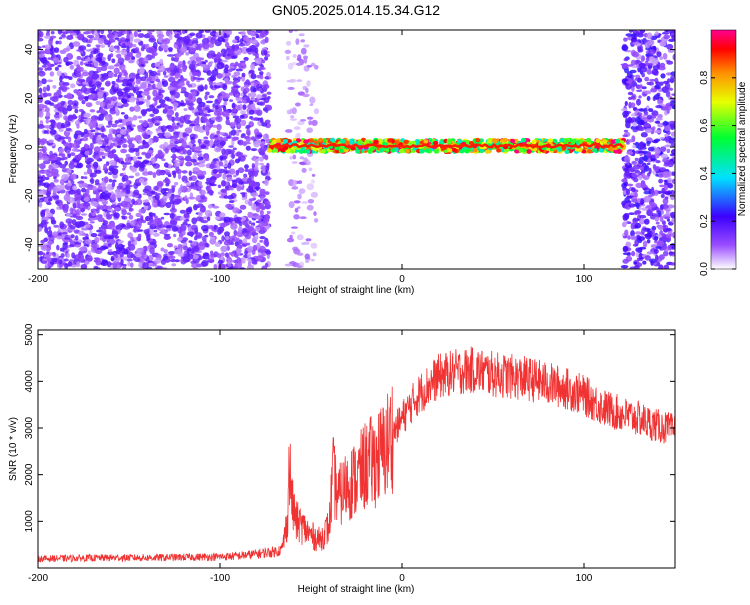 The width and height of the screenshot is (750, 605). What do you see at coordinates (356, 290) in the screenshot?
I see `spectrogram-x-label: Height of straight line (km)` at bounding box center [356, 290].